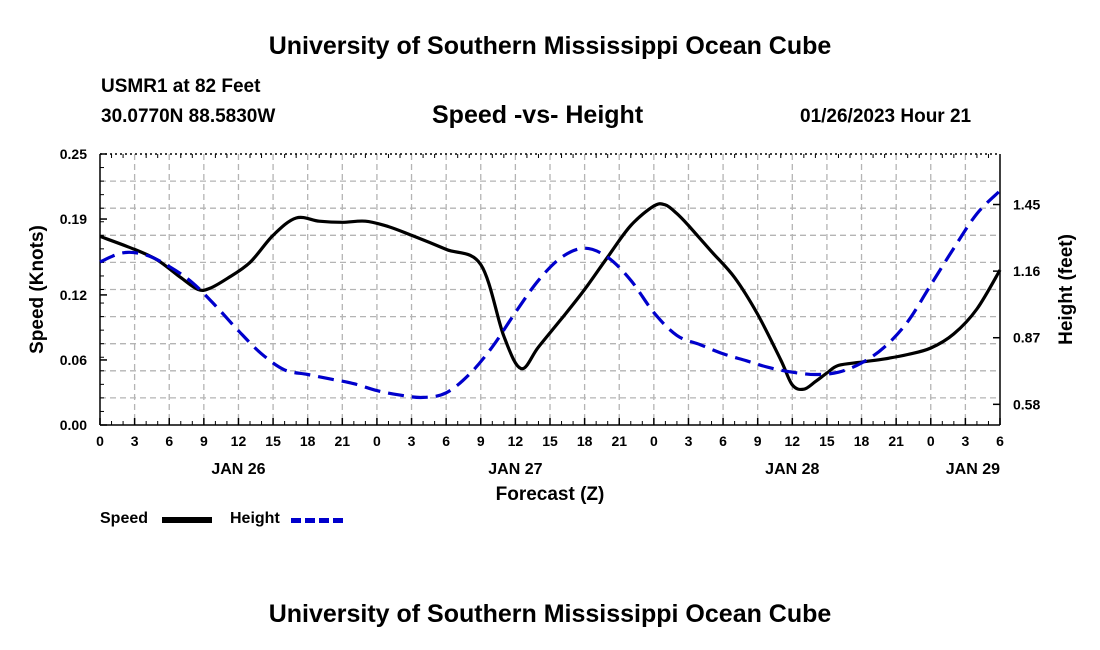 Image resolution: width=1100 pixels, height=650 pixels. Describe the element at coordinates (73, 360) in the screenshot. I see `y-tick-label: 0.06` at that location.